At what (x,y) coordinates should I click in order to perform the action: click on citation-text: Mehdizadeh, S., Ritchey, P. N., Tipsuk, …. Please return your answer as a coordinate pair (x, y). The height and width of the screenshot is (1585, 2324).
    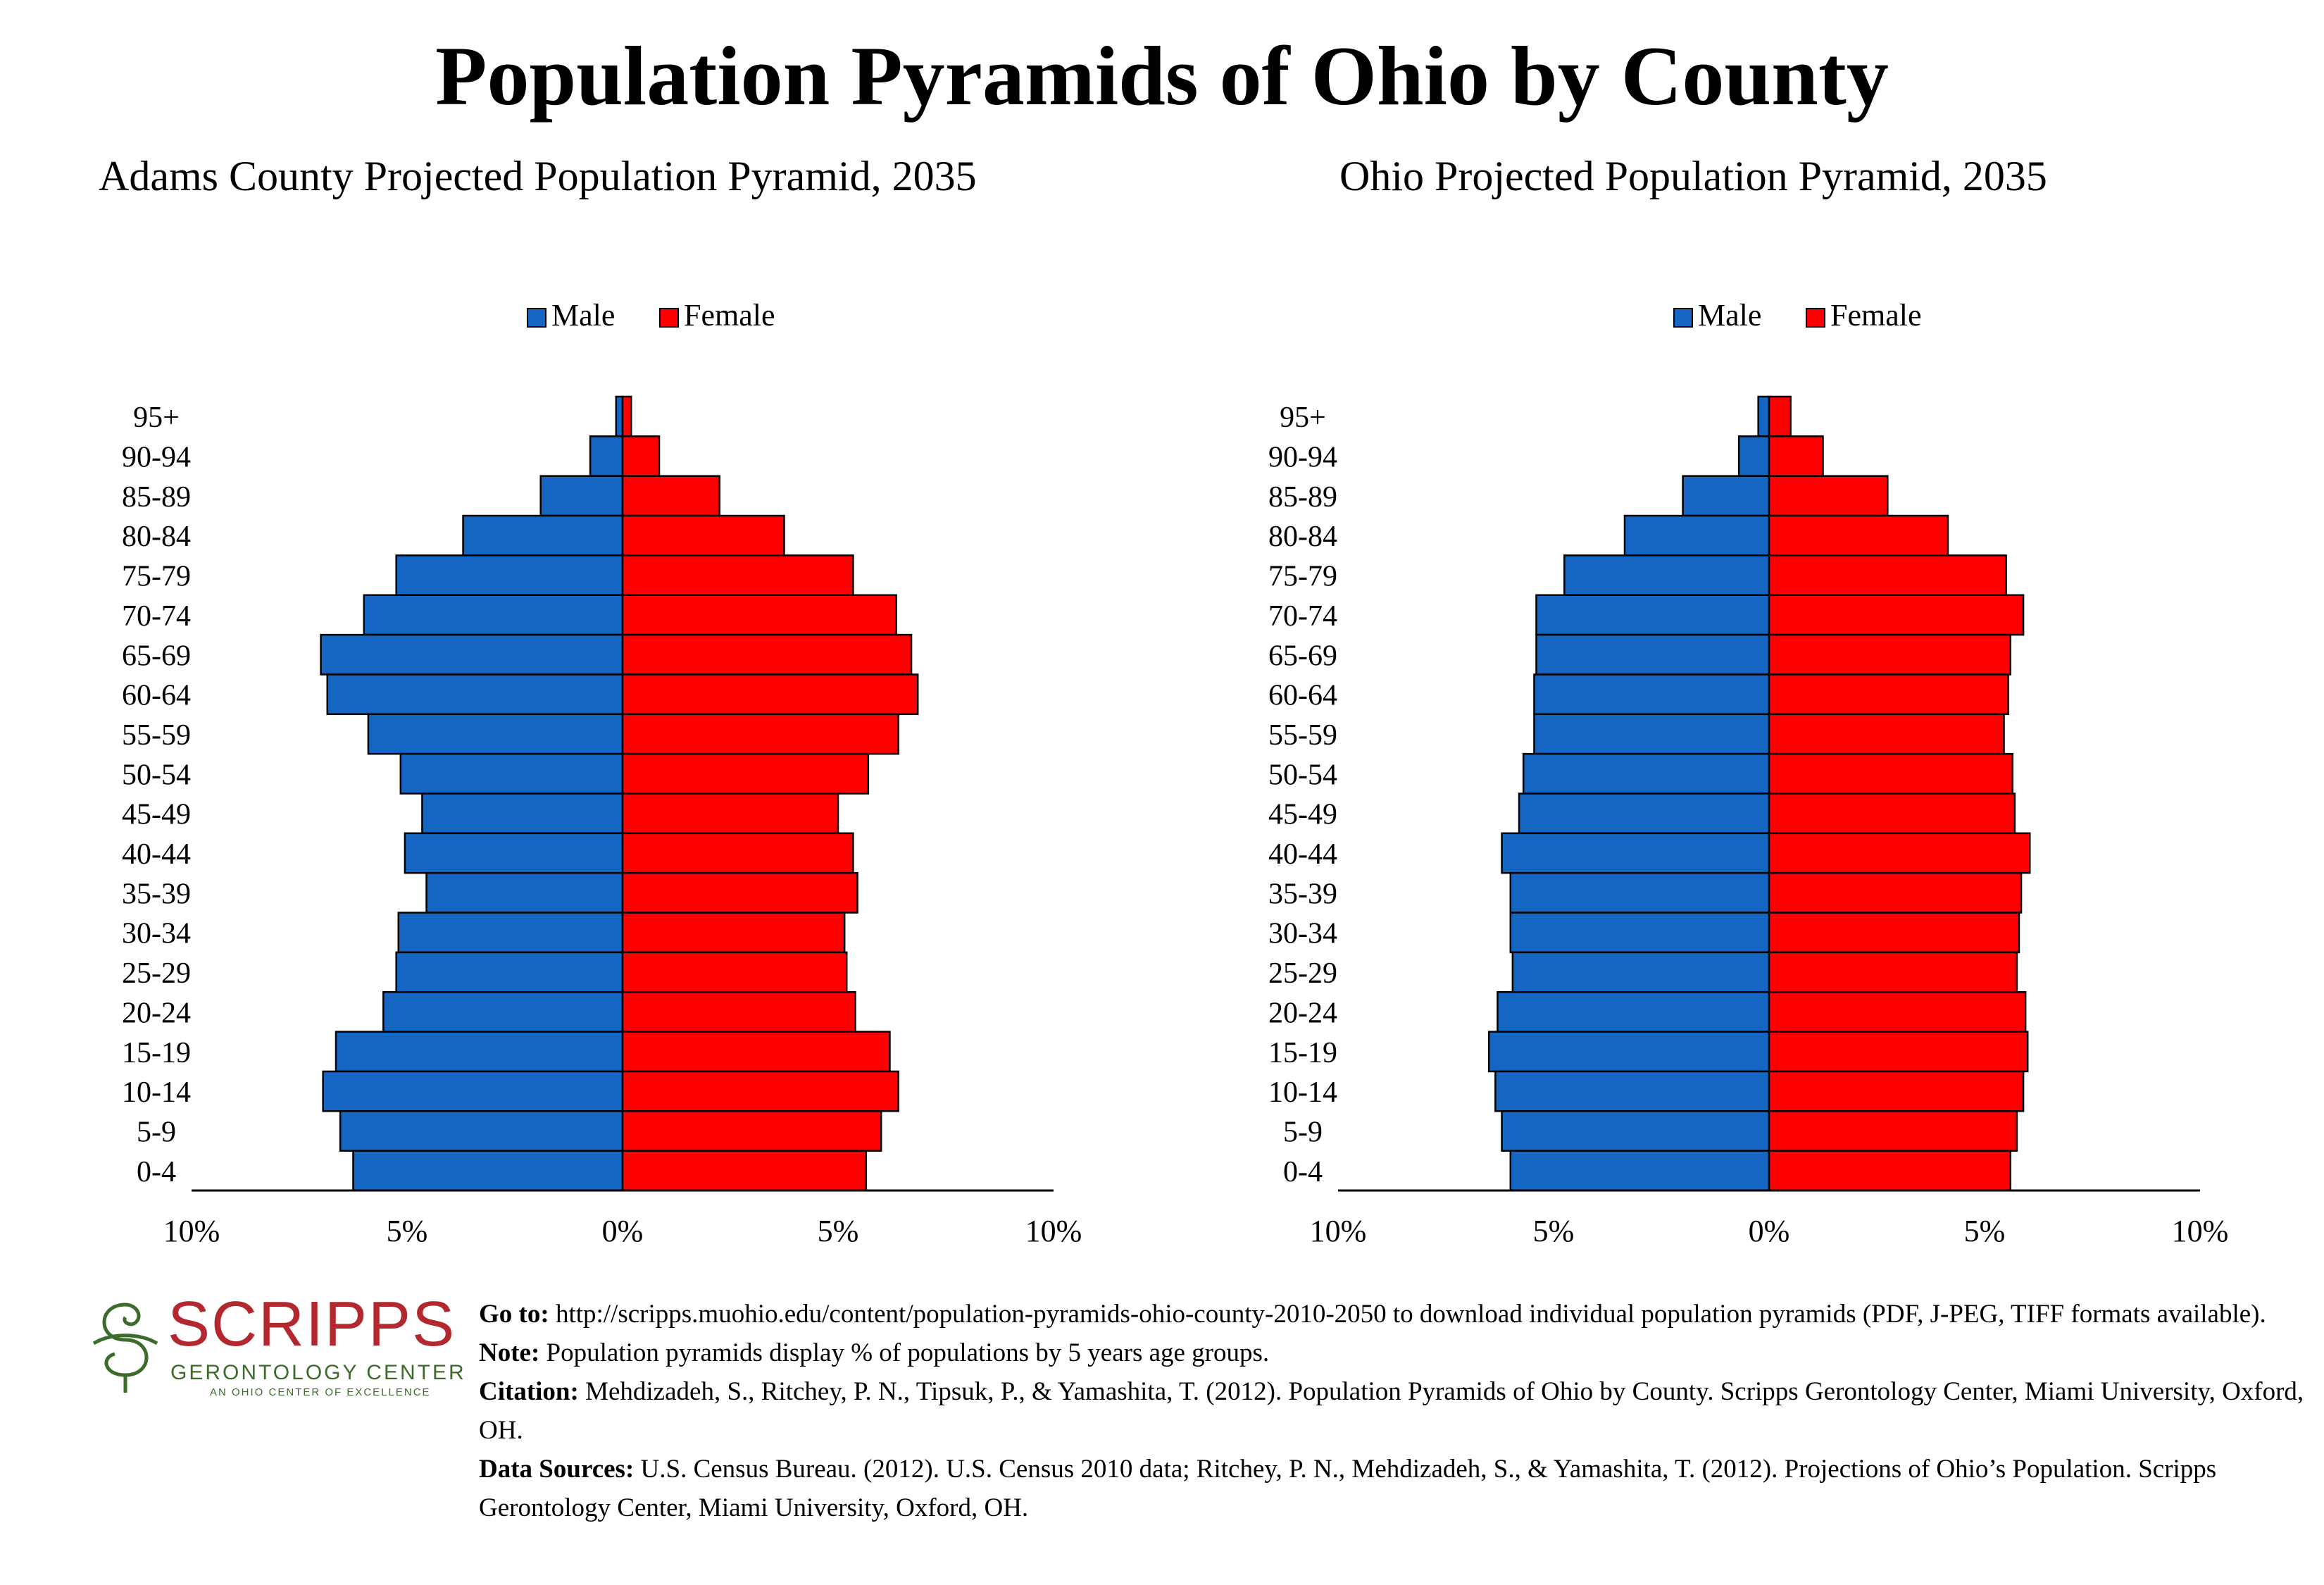
    Looking at the image, I should click on (1391, 1411).